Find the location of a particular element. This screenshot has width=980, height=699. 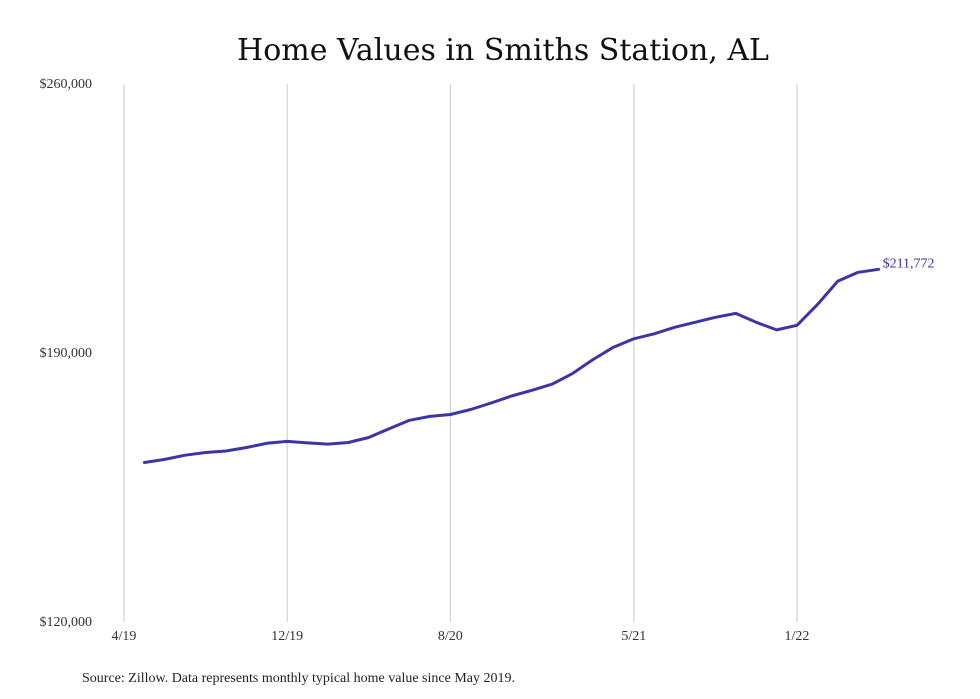

series-end-label: $211,772 is located at coordinates (909, 263).